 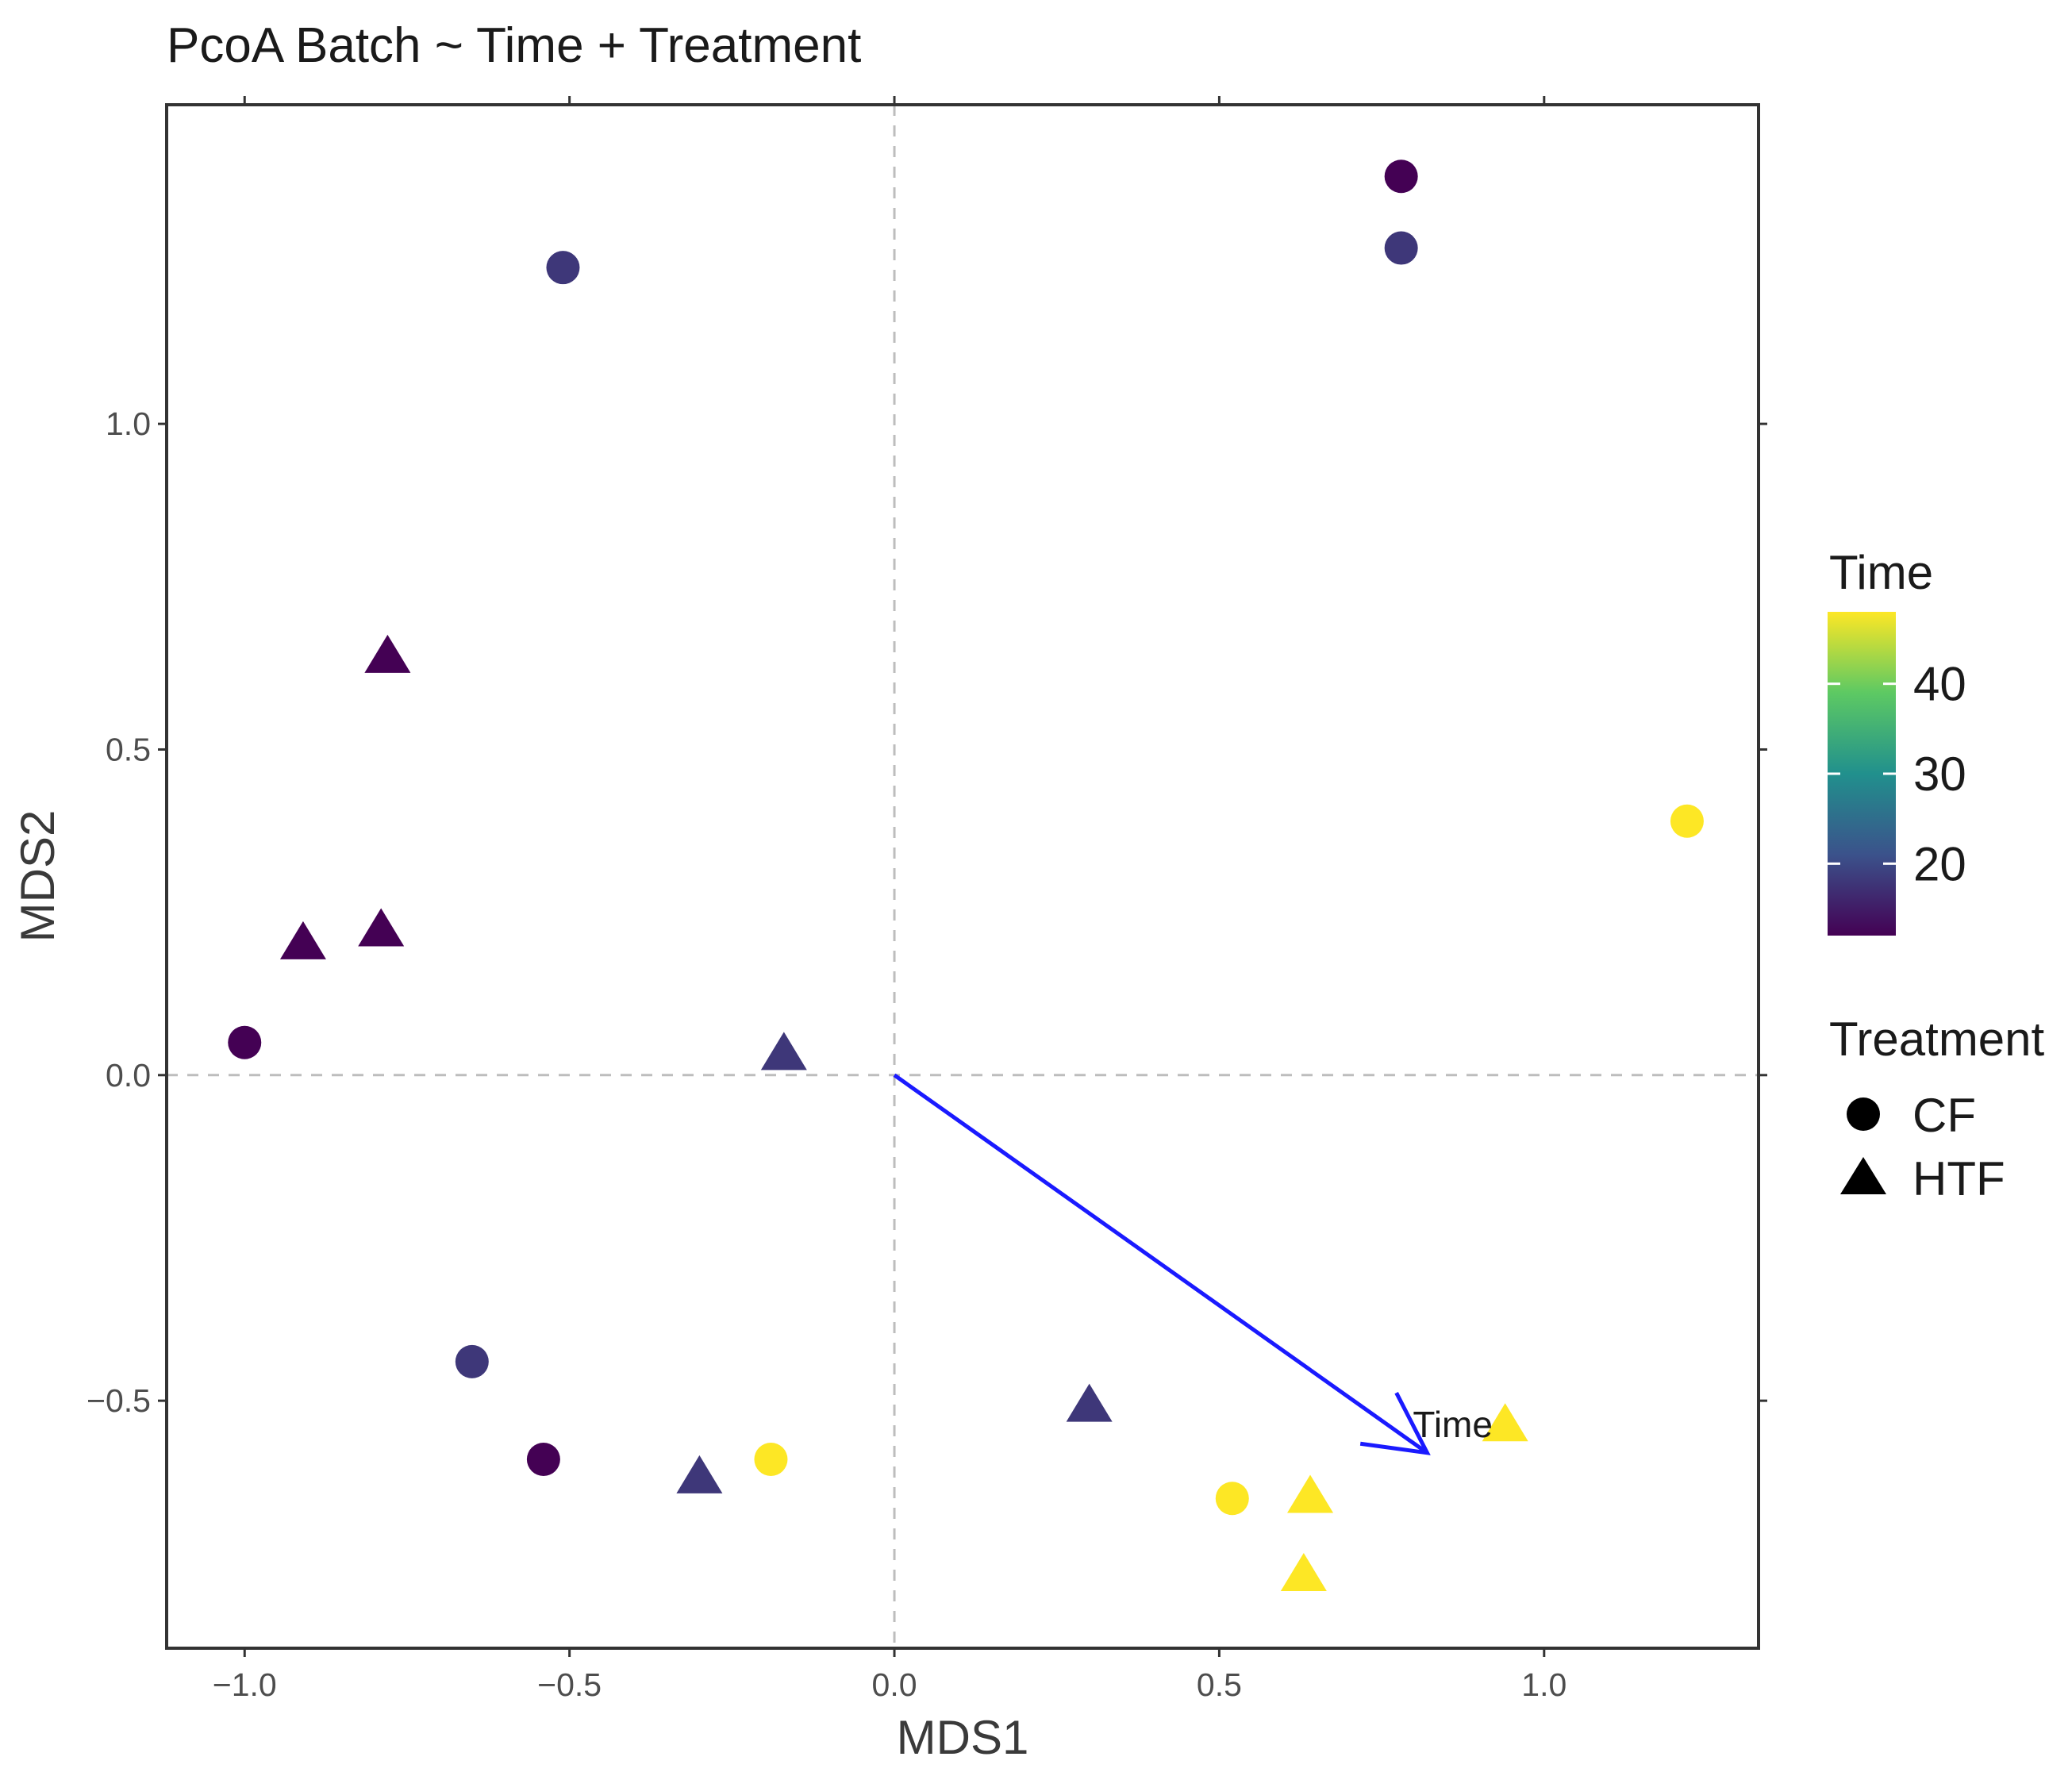 What do you see at coordinates (1881, 572) in the screenshot?
I see `time-legend-title: Time` at bounding box center [1881, 572].